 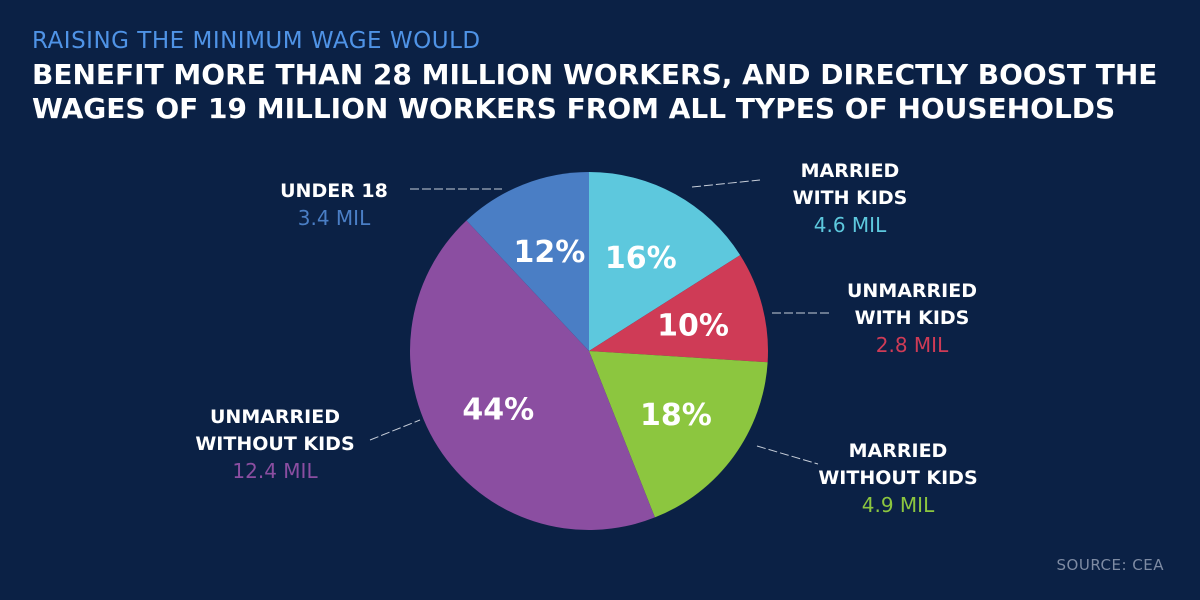 I want to click on leader-unmarried-without-kids, so click(x=395, y=430).